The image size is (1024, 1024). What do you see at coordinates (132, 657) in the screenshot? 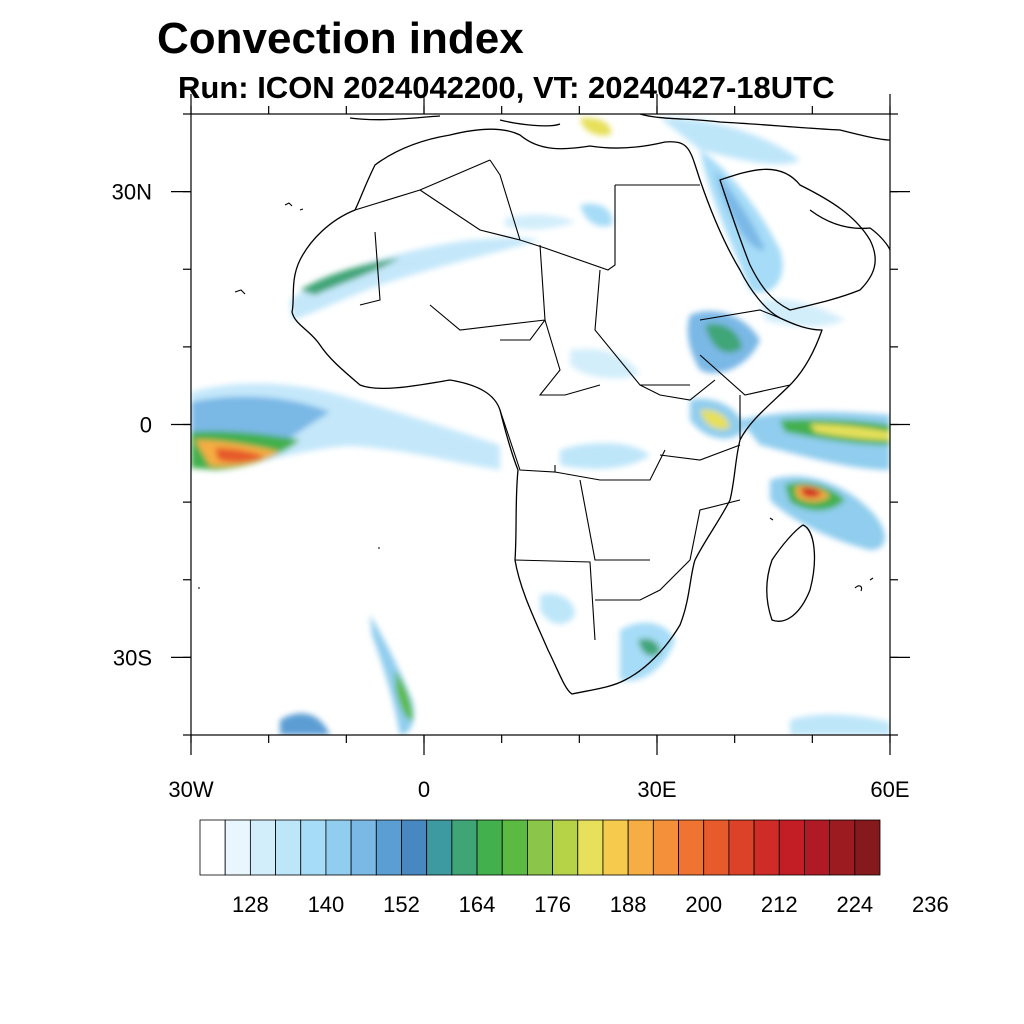
I see `lat-tick-label: 30S` at bounding box center [132, 657].